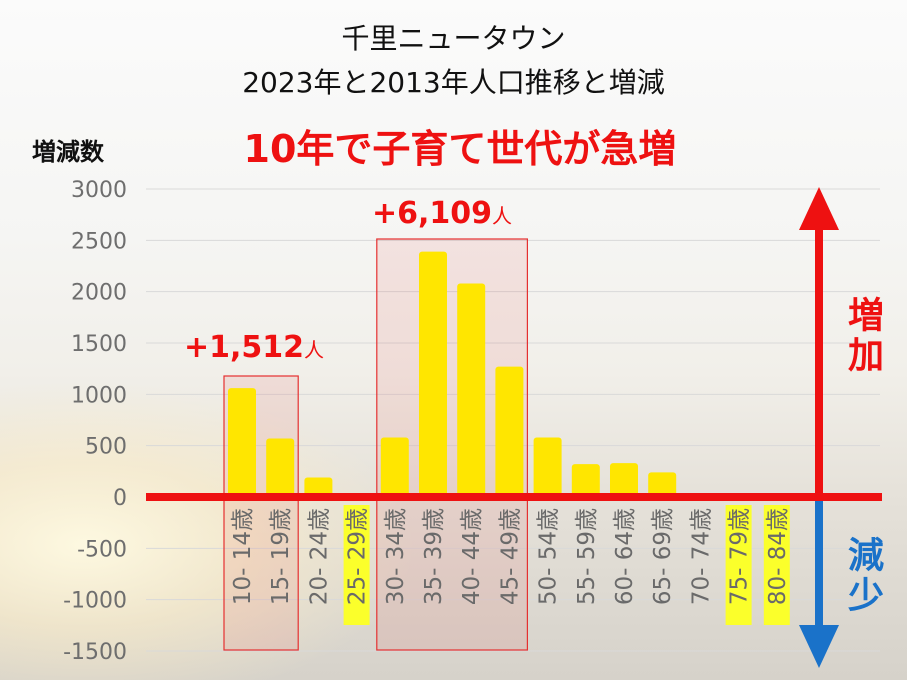  I want to click on increase-arrow-shaft, so click(819, 361).